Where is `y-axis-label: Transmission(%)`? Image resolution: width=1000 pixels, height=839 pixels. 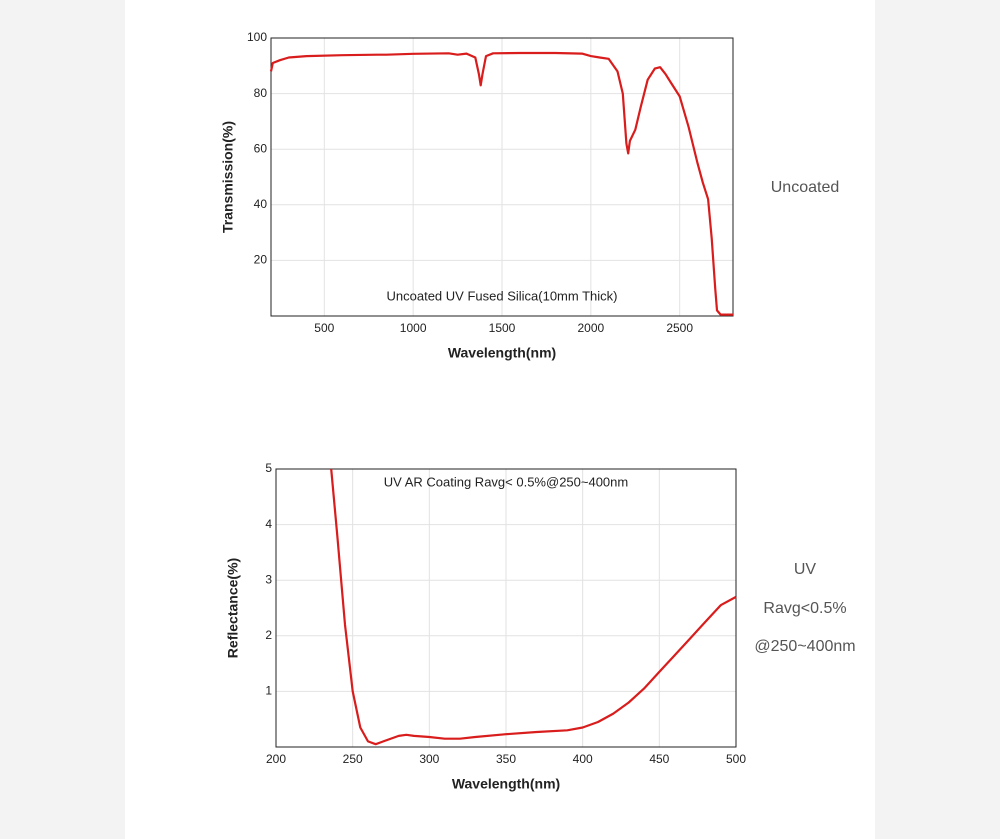 y-axis-label: Transmission(%) is located at coordinates (228, 177).